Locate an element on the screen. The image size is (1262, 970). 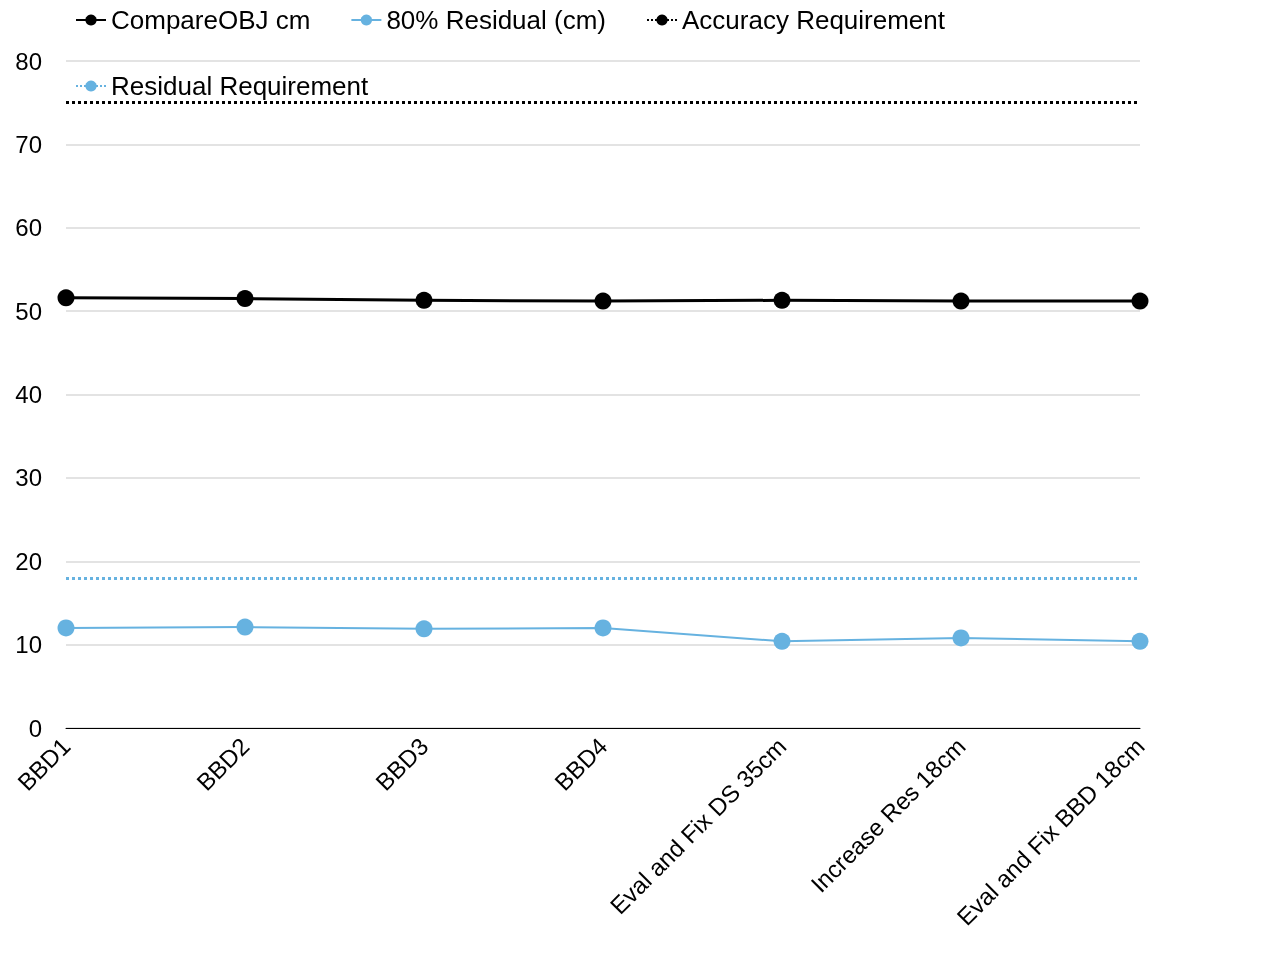
legend-label: Accuracy Requirement is located at coordinates (814, 20).